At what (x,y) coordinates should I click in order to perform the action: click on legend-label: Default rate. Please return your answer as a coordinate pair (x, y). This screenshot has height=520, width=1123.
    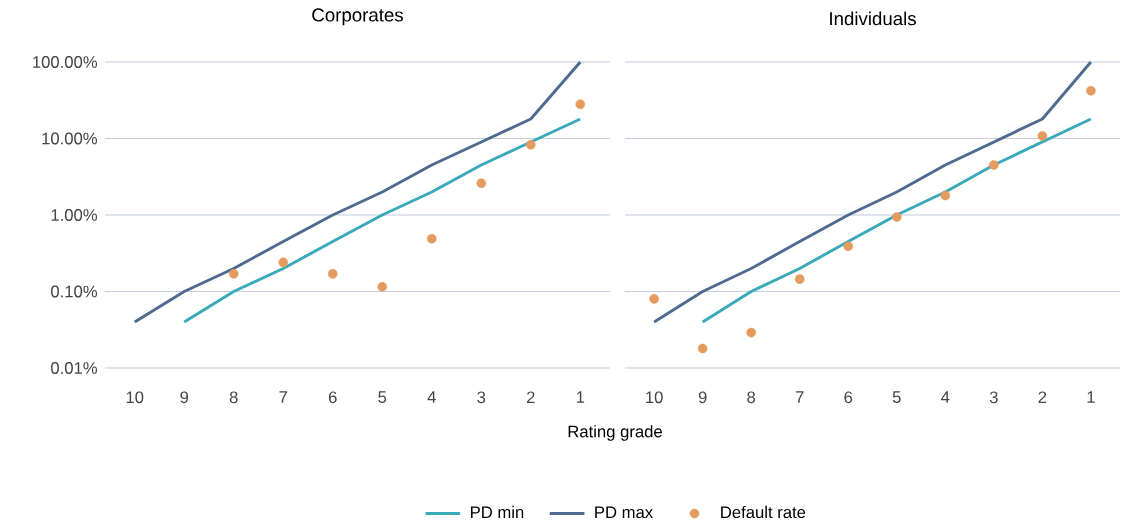
    Looking at the image, I should click on (763, 512).